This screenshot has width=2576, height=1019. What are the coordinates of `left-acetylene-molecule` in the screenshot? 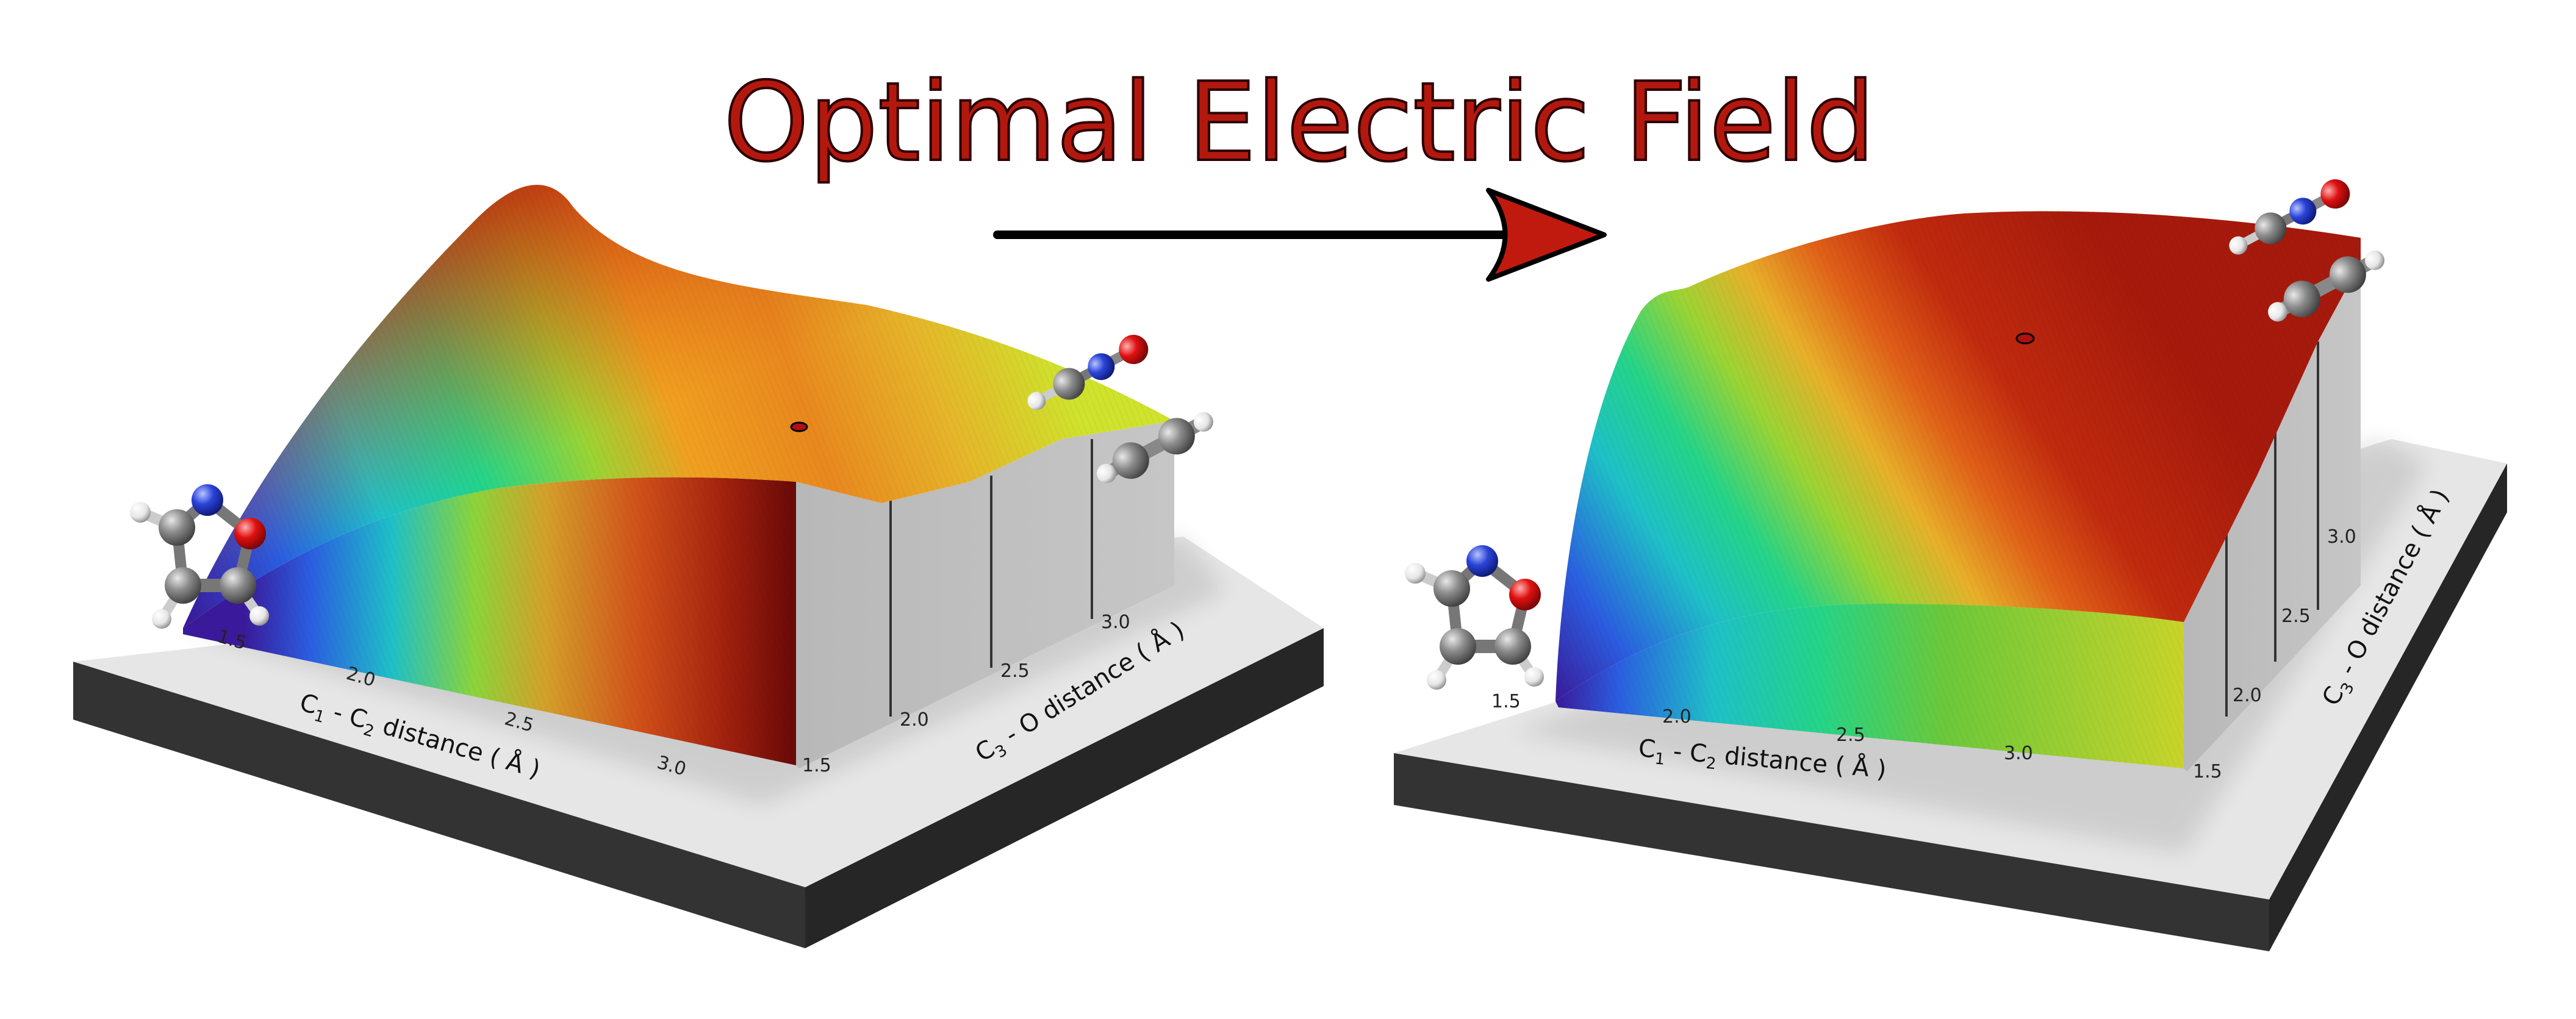 It's located at (1155, 448).